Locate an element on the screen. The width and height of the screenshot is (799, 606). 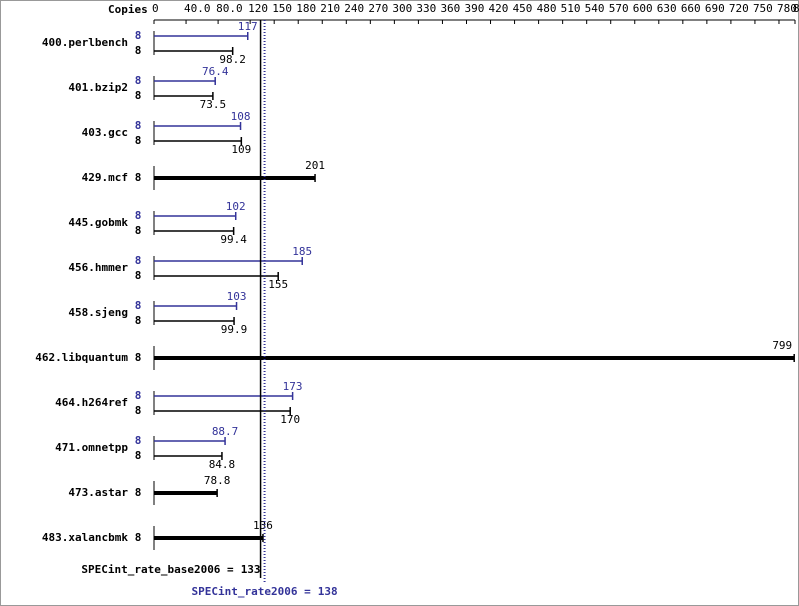
category-label: 445.gobmk is located at coordinates (98, 222).